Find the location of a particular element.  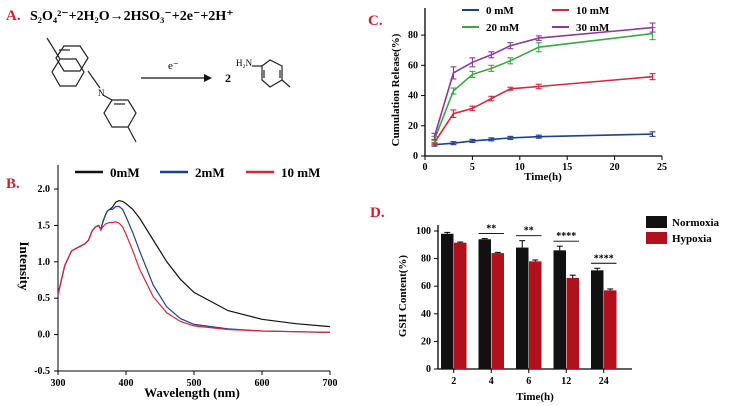

y-tick-label: 1.0 is located at coordinates (44, 262).